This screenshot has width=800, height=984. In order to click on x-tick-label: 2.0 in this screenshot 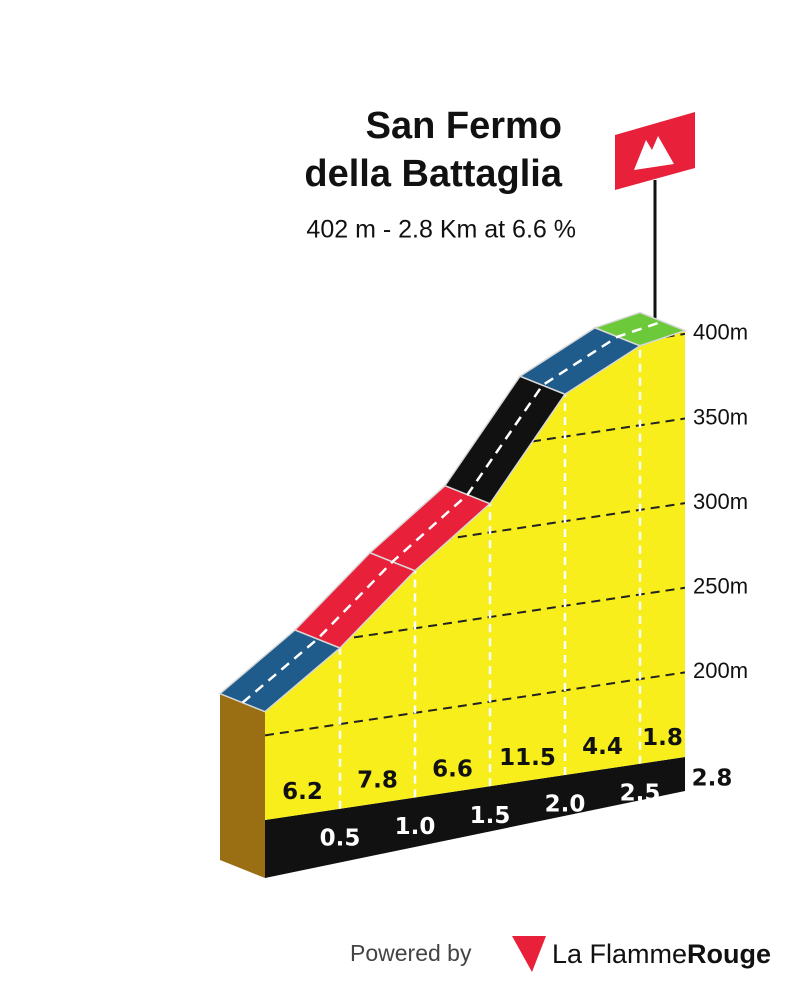, I will do `click(565, 805)`.